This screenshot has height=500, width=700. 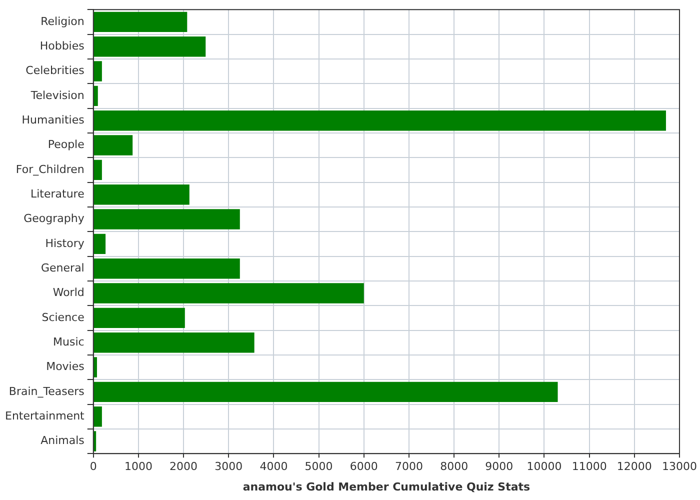 I want to click on y-tick-label: Celebrities, so click(x=55, y=71).